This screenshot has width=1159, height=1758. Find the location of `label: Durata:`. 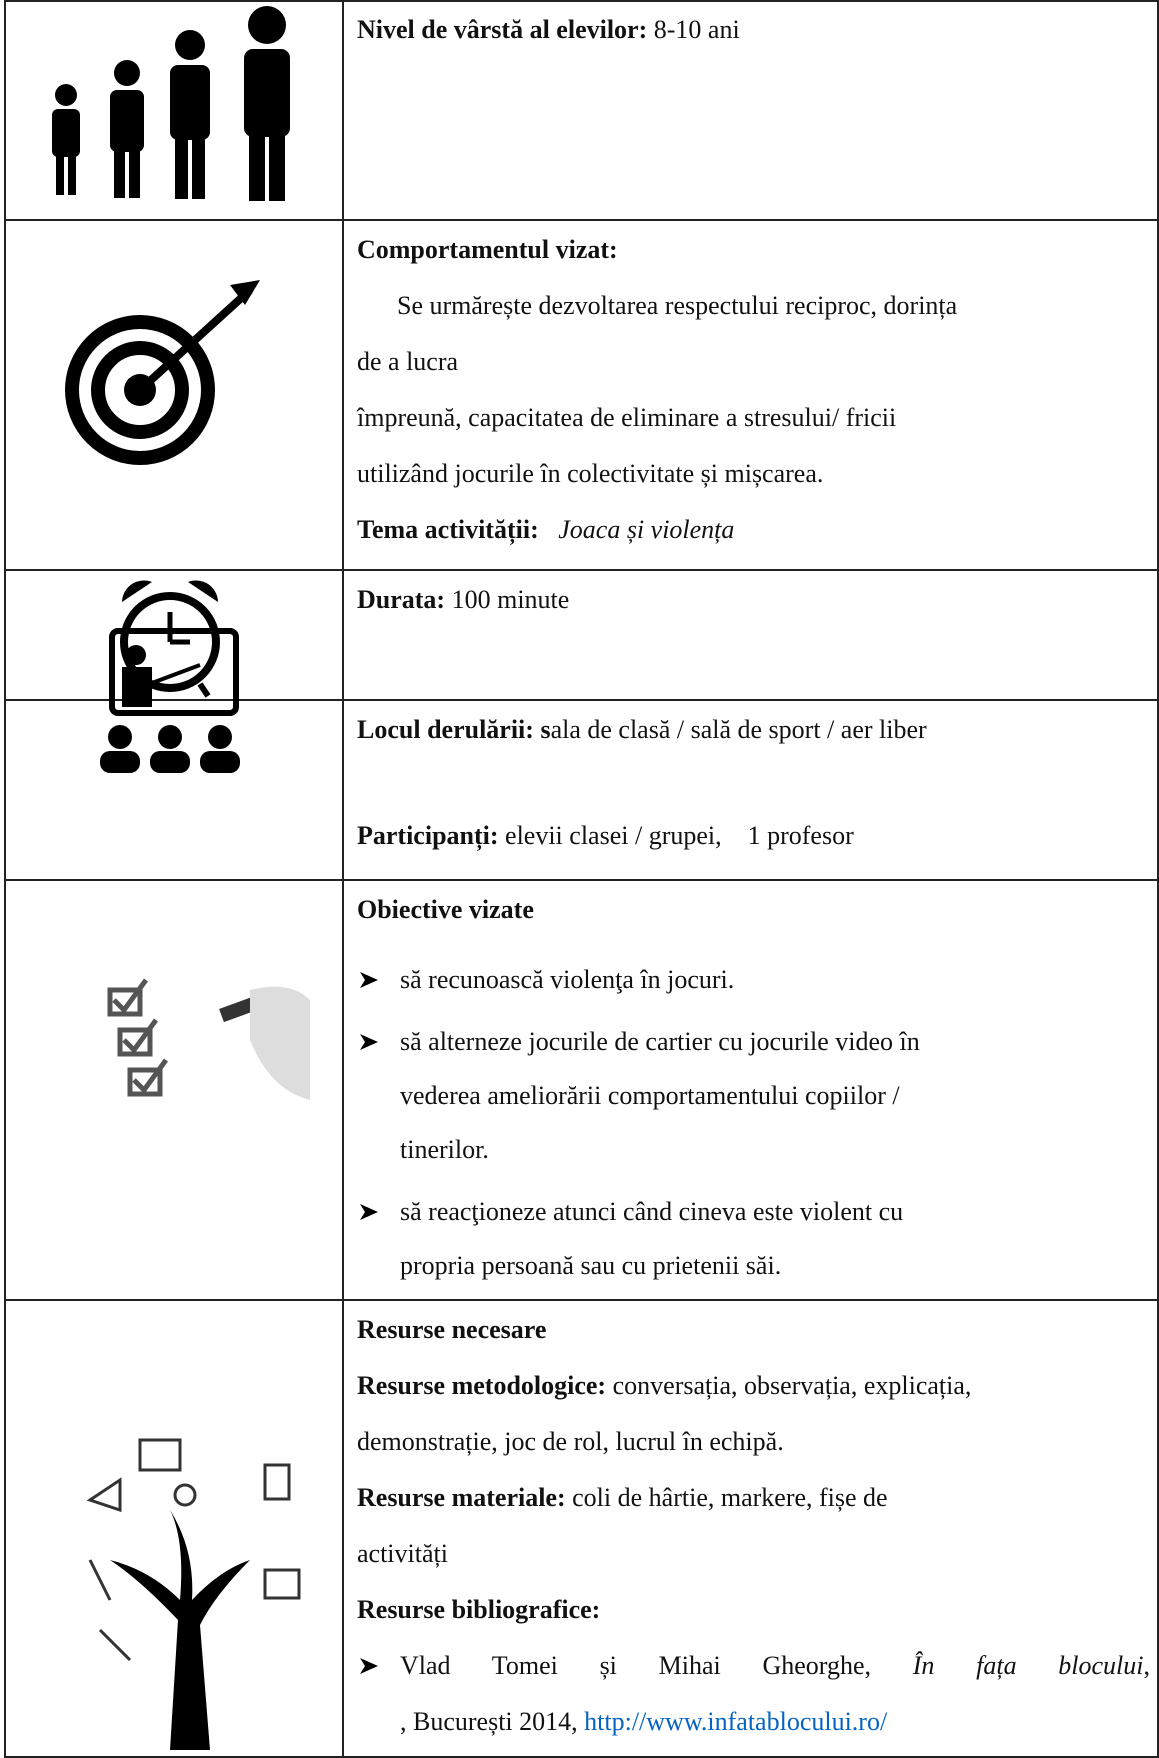

label: Durata: is located at coordinates (401, 599).